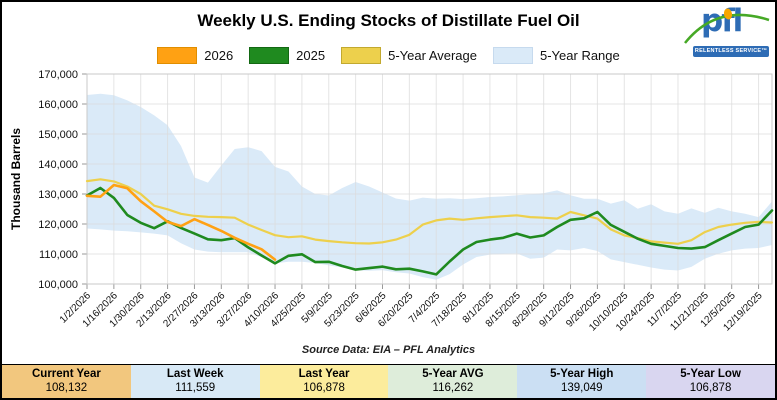 The height and width of the screenshot is (400, 777). I want to click on y-tick-label: 150,000, so click(58, 135).